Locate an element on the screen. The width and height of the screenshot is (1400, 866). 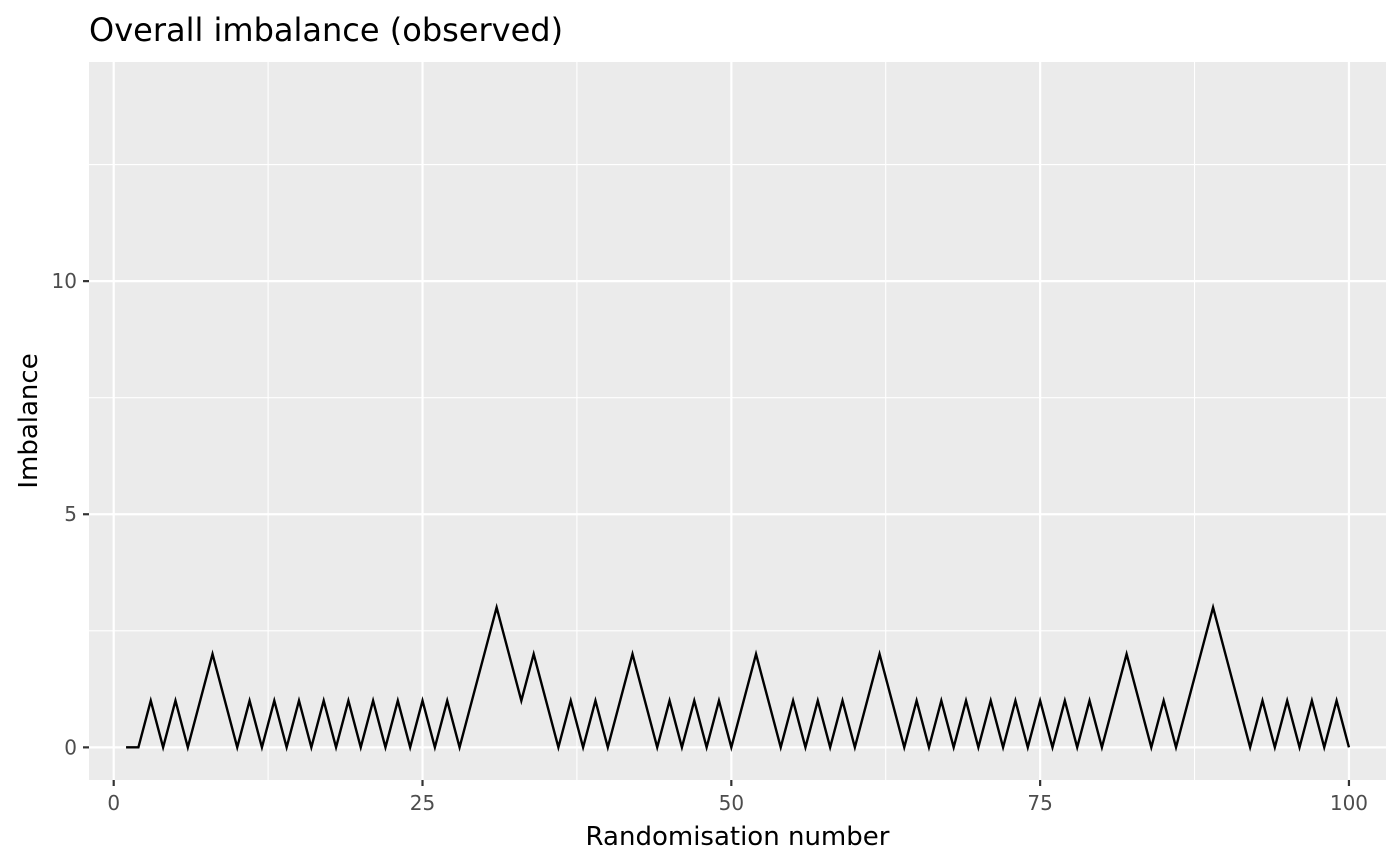
x-tick-label: 75 is located at coordinates (1039, 803).